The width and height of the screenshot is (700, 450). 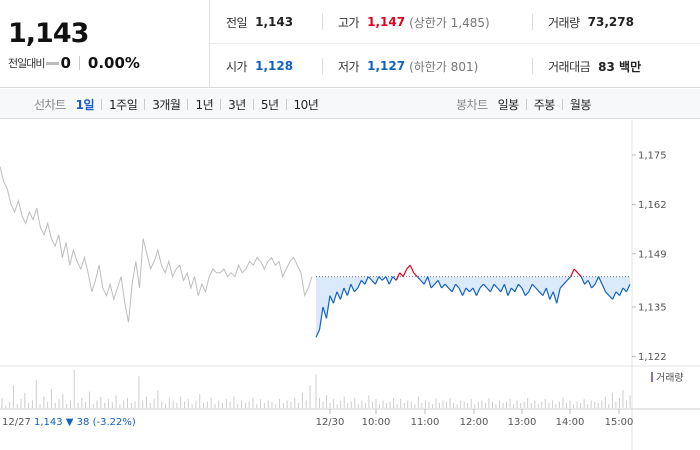 What do you see at coordinates (610, 22) in the screenshot?
I see `stat-value: 73,278` at bounding box center [610, 22].